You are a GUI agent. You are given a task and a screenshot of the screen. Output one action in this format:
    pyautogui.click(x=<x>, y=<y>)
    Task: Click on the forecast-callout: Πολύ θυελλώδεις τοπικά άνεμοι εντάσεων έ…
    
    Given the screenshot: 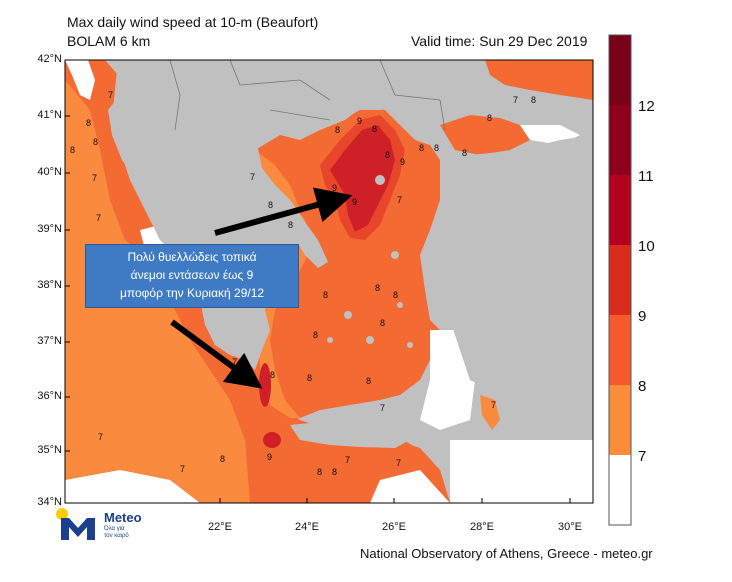 What is the action you would take?
    pyautogui.click(x=192, y=276)
    